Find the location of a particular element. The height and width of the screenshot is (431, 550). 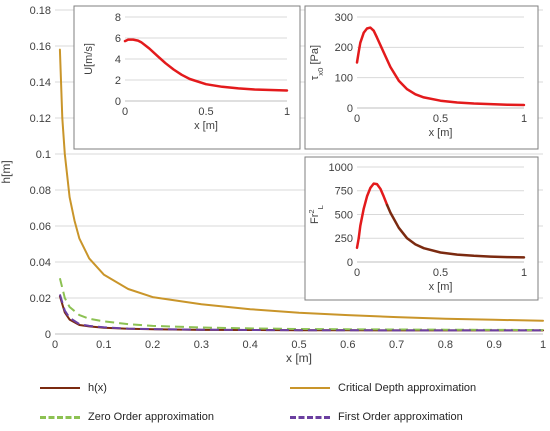

inset-u-xtick-label-1: 0.5 is located at coordinates (205, 112).